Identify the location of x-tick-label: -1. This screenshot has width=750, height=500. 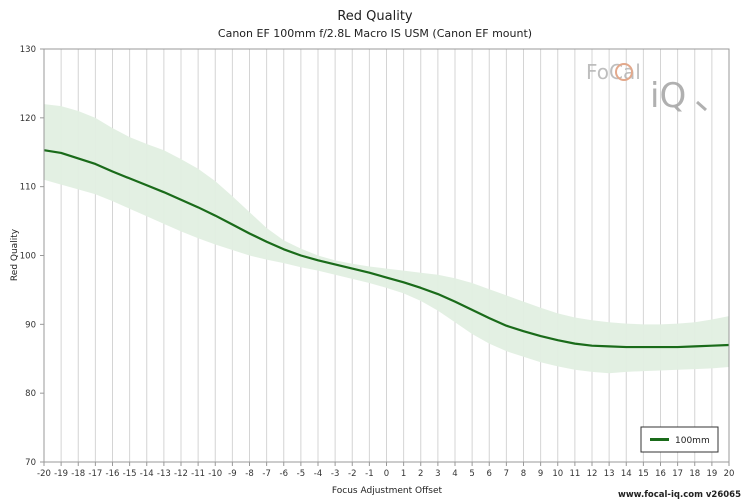
(369, 474).